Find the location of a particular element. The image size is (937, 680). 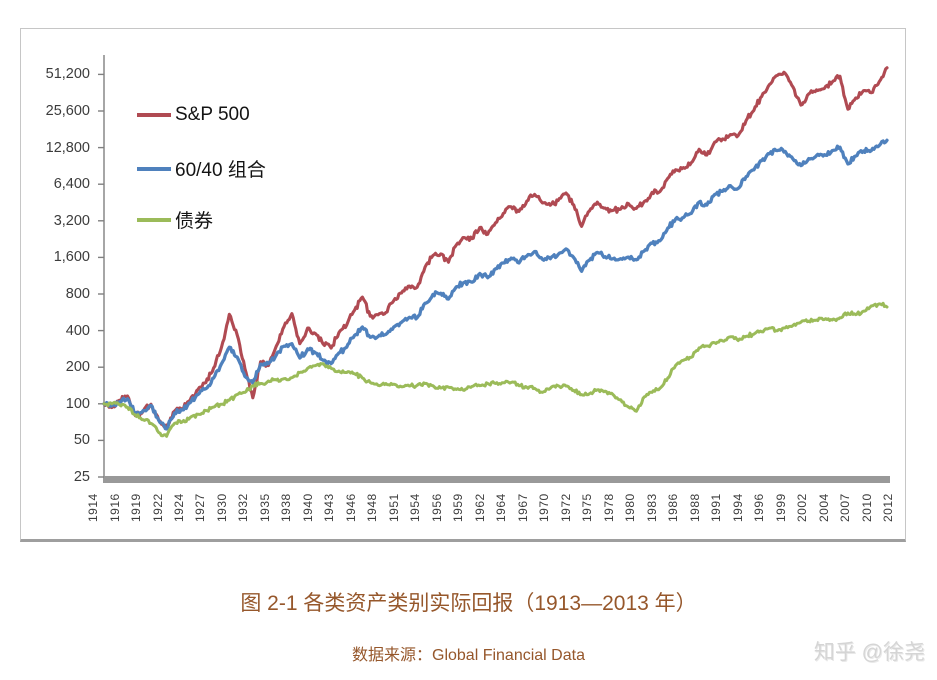

x-axis-label: 1924 is located at coordinates (178, 507).